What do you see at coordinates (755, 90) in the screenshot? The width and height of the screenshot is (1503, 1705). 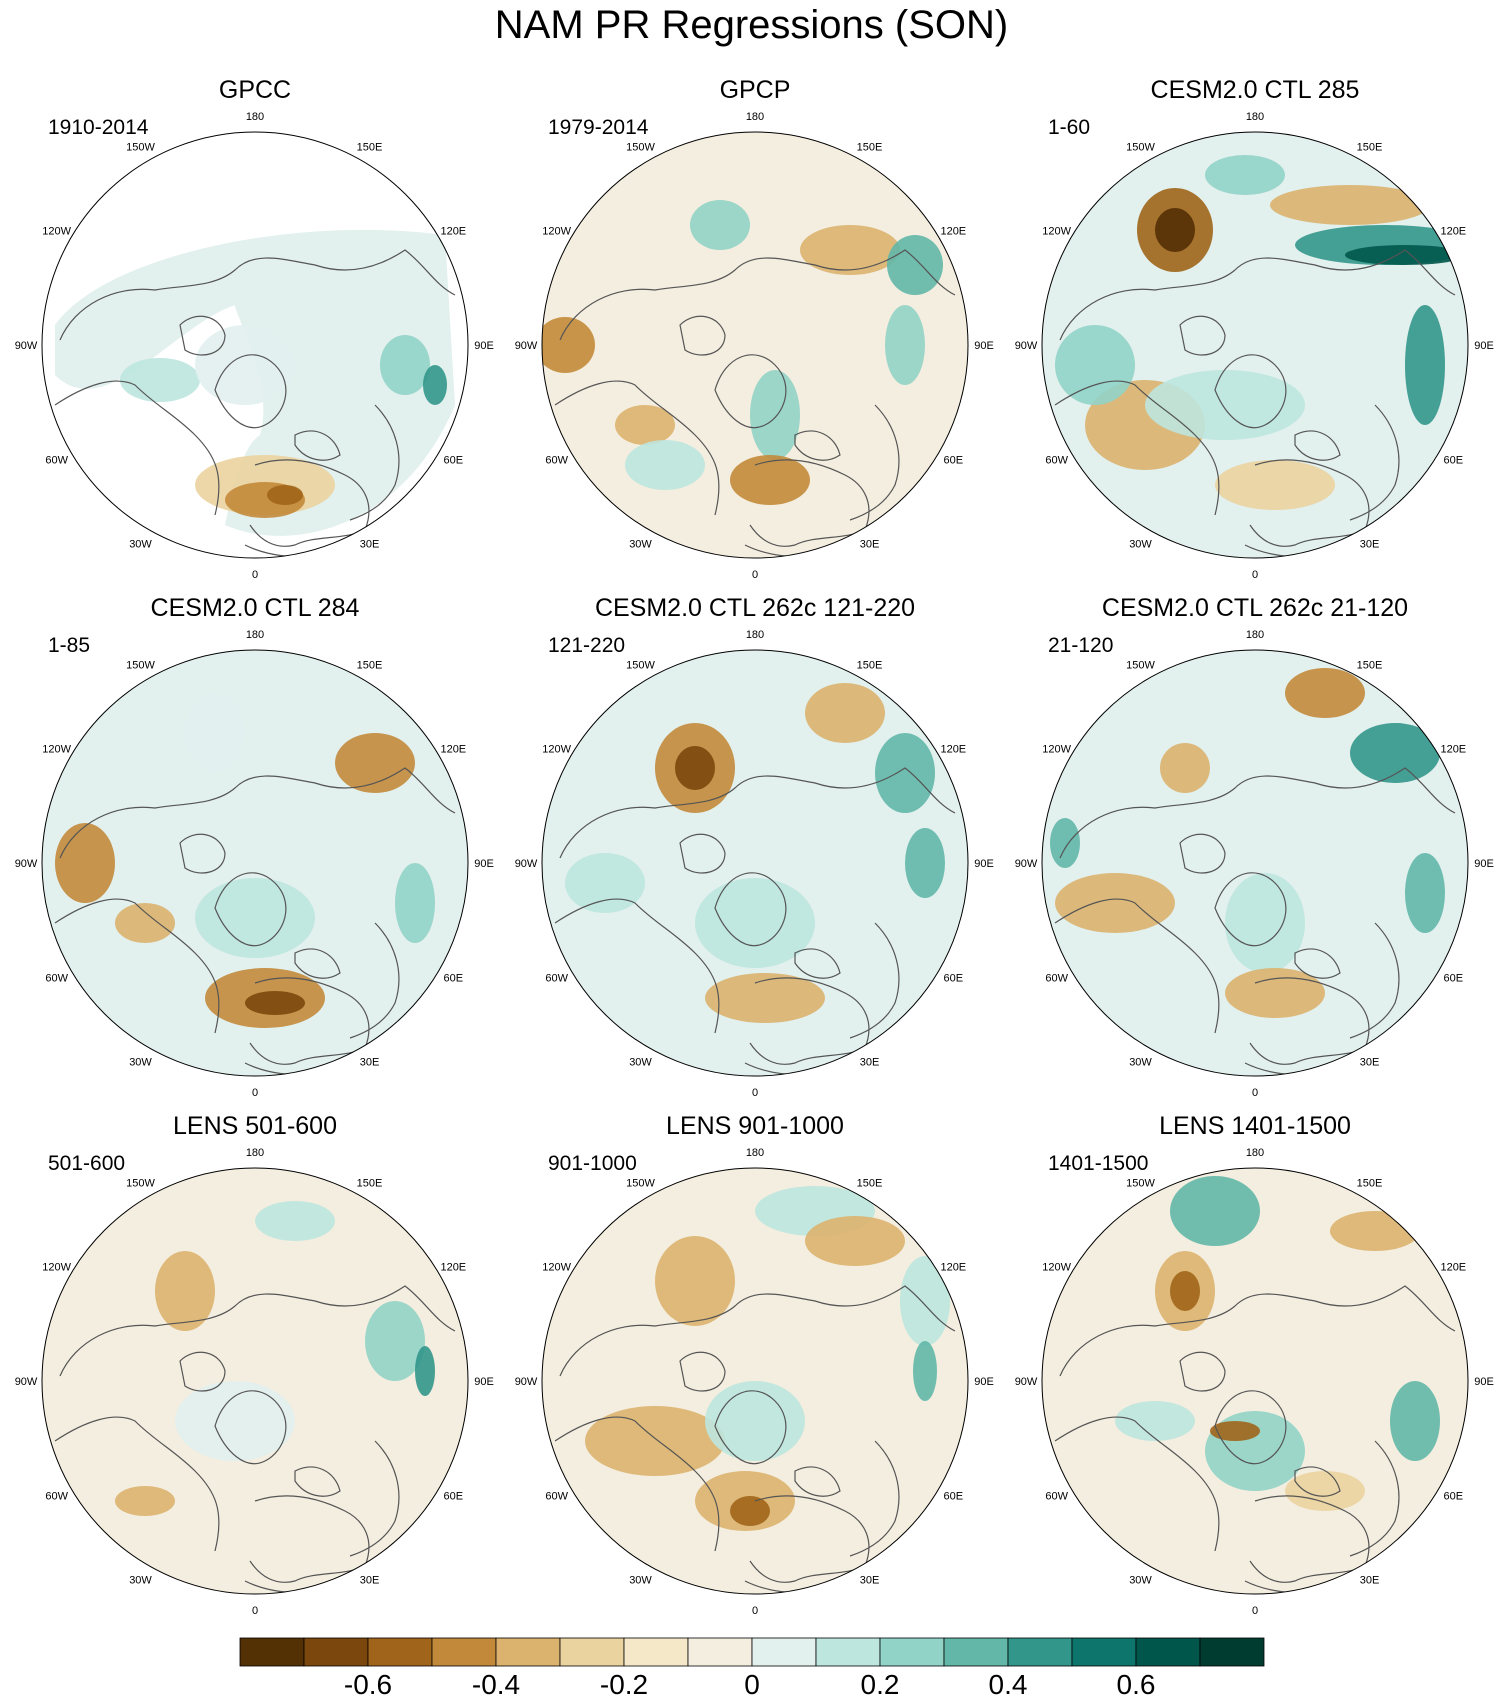 I see `panel-title: GPCP` at bounding box center [755, 90].